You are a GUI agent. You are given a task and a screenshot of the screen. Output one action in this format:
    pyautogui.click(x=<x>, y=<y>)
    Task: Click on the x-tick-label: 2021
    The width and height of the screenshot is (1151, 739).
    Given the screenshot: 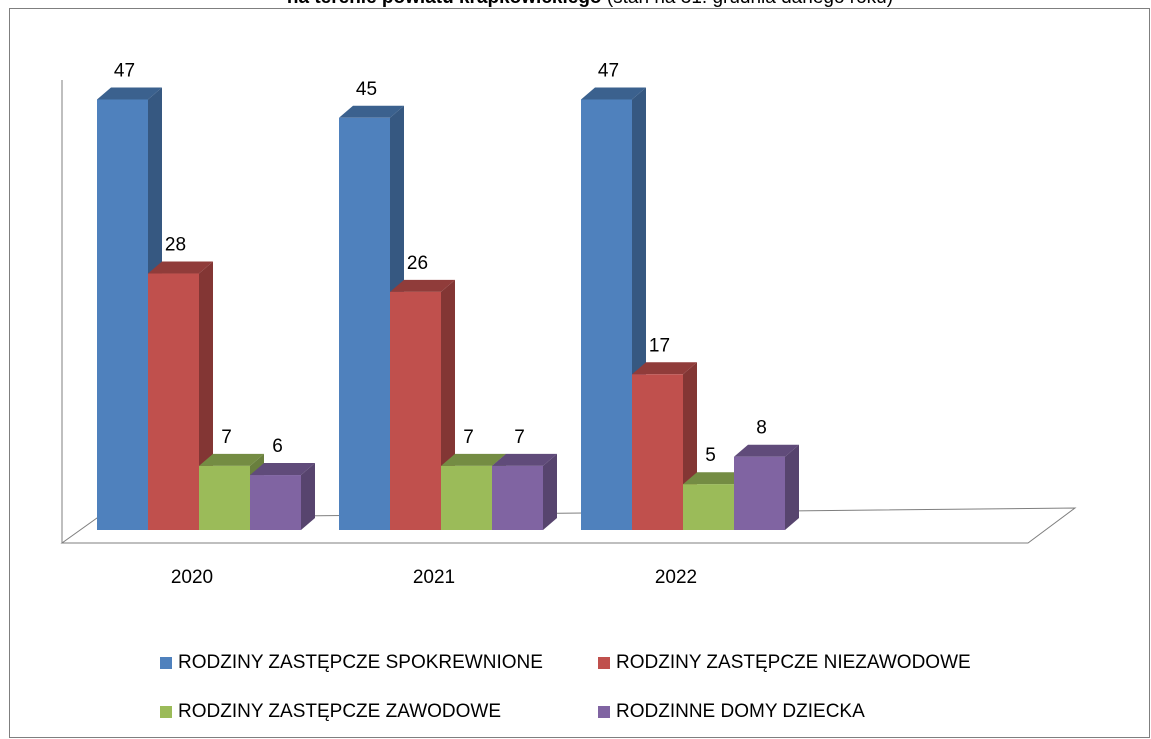 What is the action you would take?
    pyautogui.click(x=434, y=577)
    